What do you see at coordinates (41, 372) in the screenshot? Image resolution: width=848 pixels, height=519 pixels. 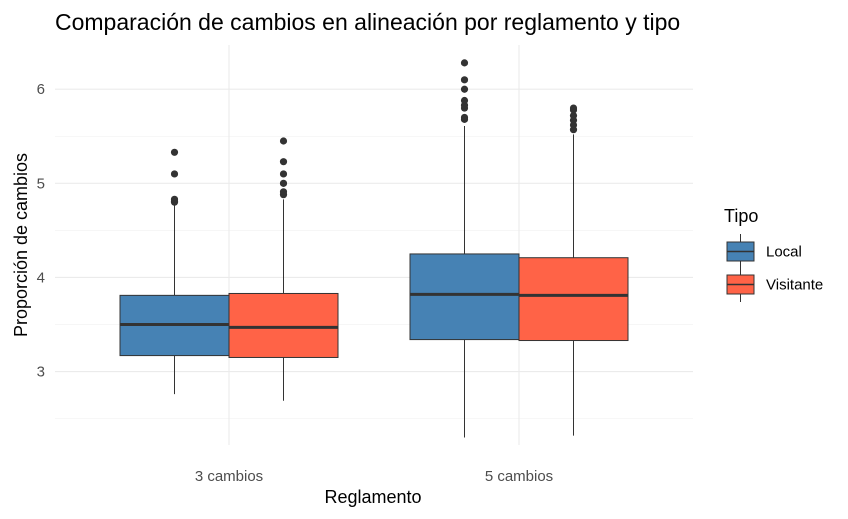 I see `y-tick-label: 3` at bounding box center [41, 372].